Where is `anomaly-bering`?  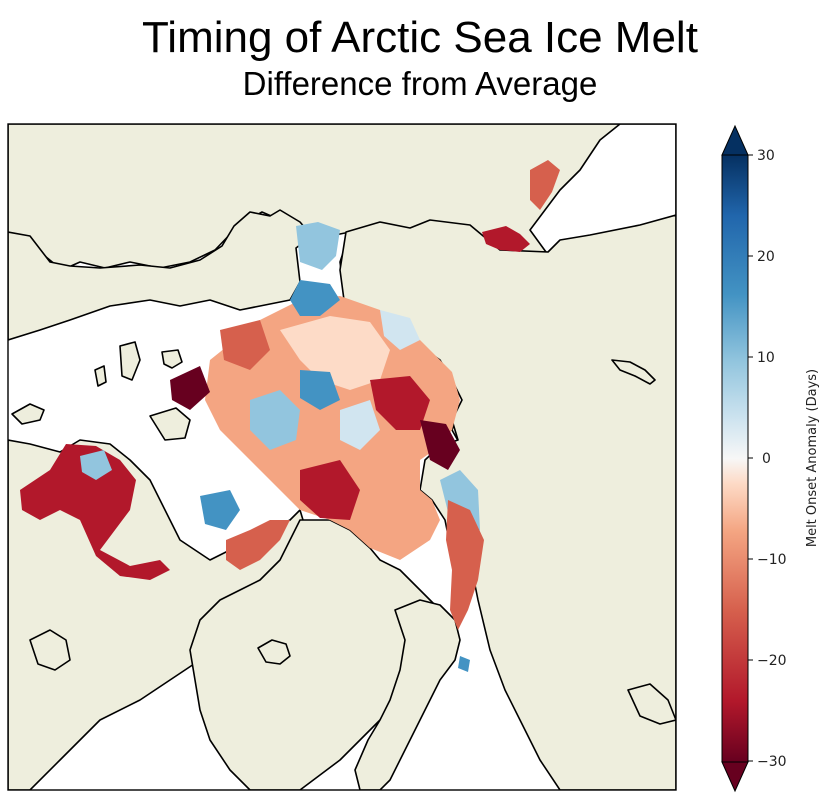 anomaly-bering is located at coordinates (506, 239).